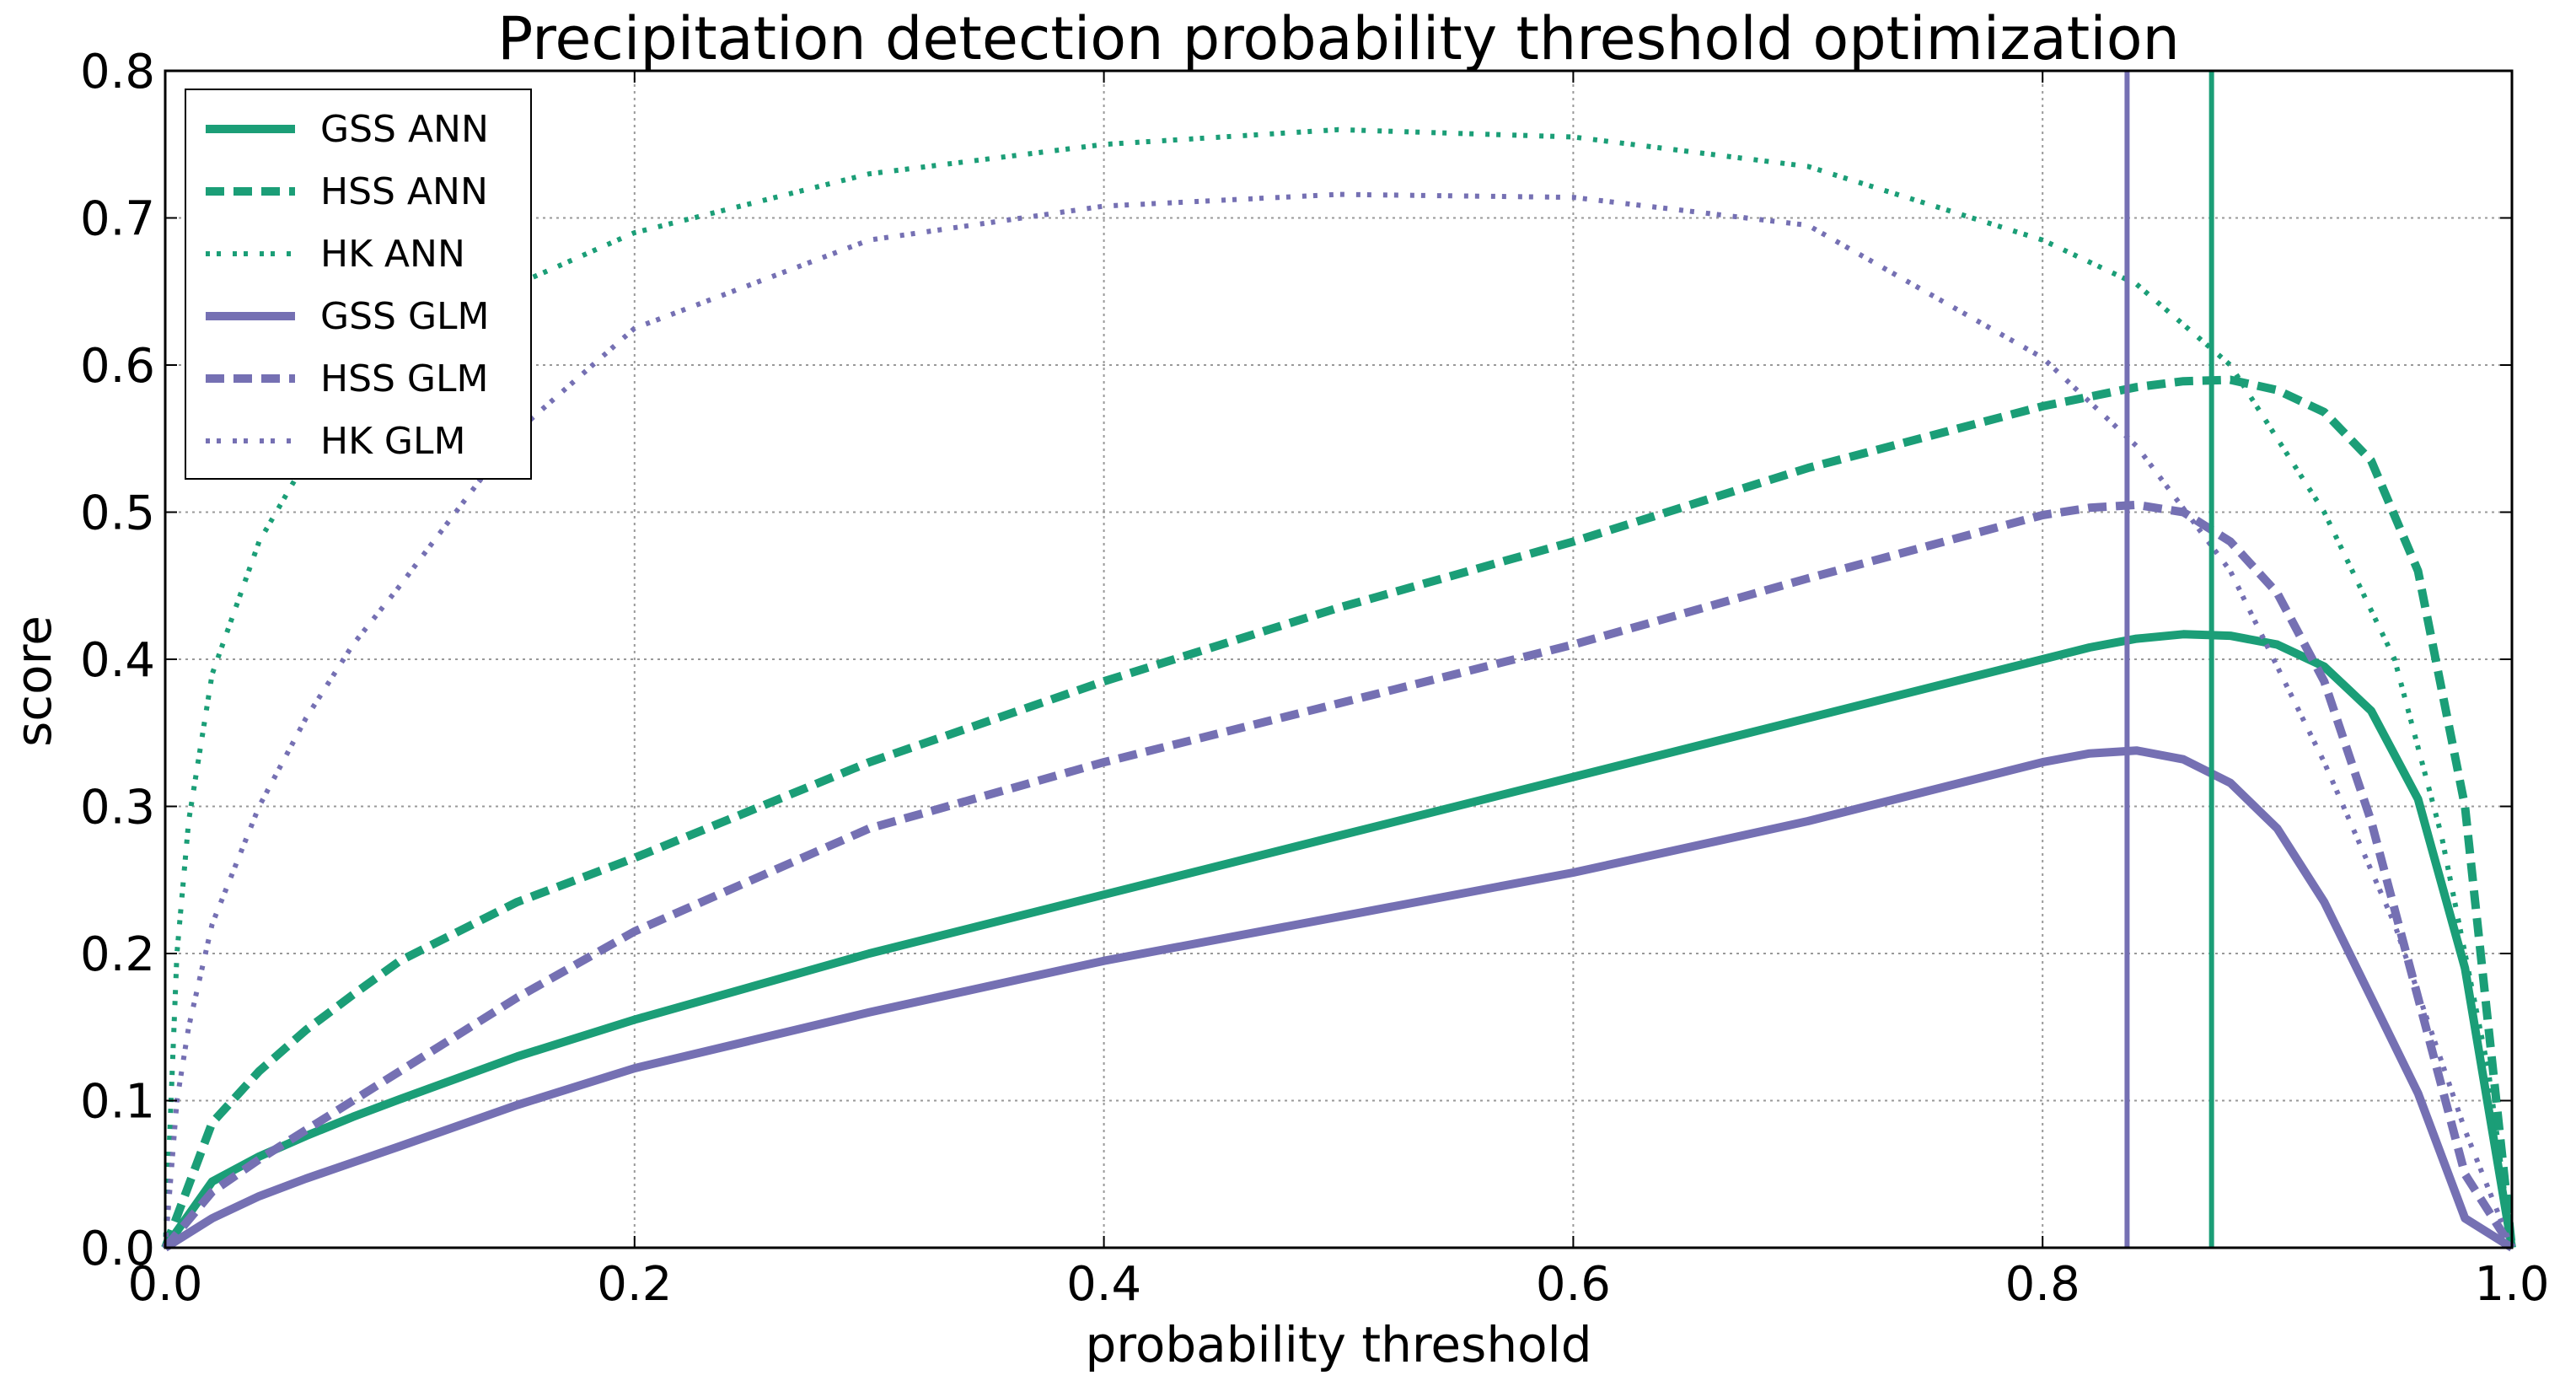  I want to click on x-axis-label: probability threshold, so click(1338, 1344).